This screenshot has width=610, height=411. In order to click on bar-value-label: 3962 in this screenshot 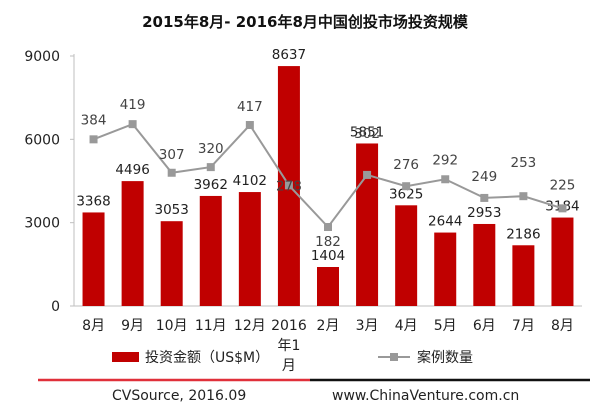, I will do `click(211, 185)`.